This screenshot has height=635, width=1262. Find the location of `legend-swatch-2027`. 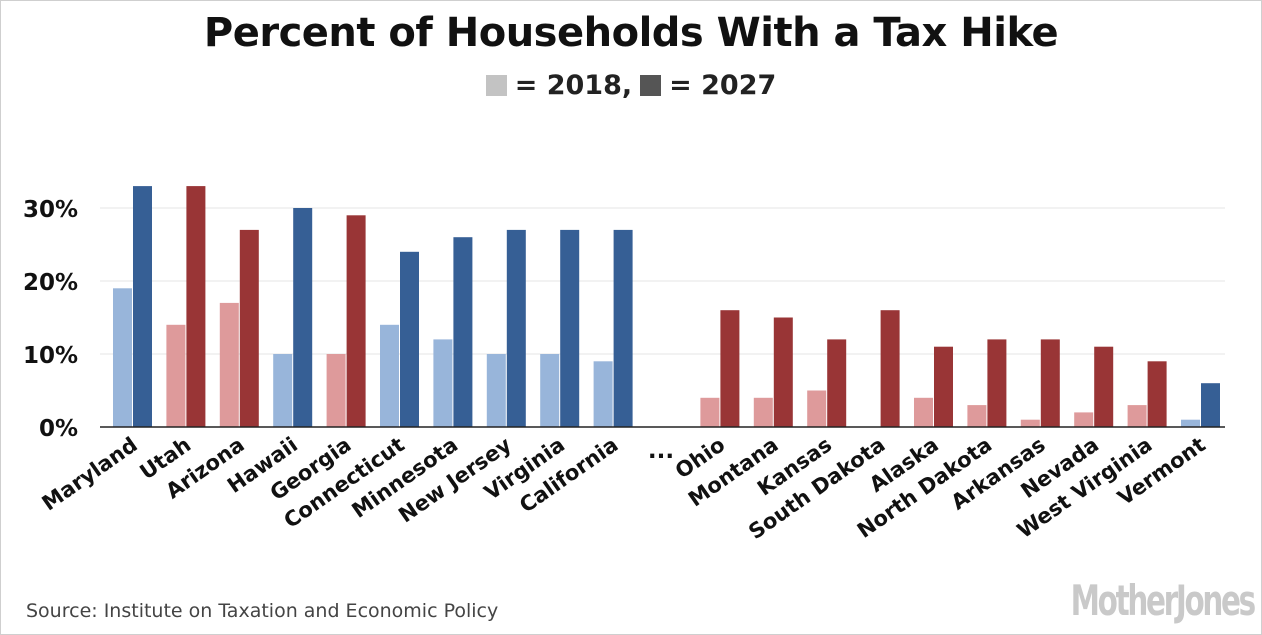

legend-swatch-2027 is located at coordinates (651, 85).